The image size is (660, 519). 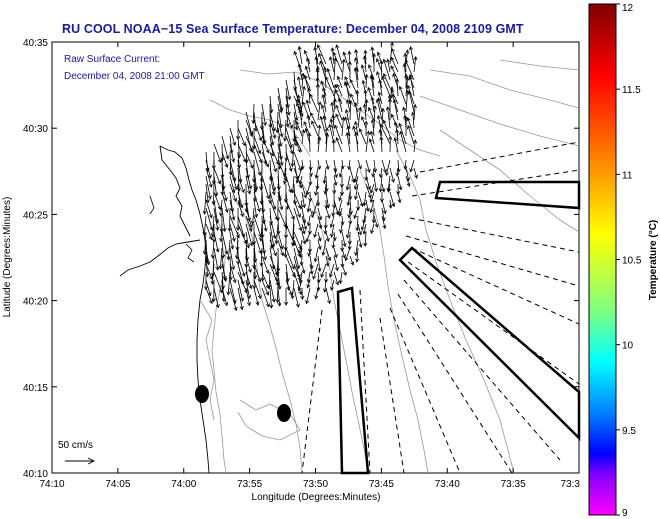 What do you see at coordinates (632, 261) in the screenshot?
I see `colorbar-tick-label: 10.5` at bounding box center [632, 261].